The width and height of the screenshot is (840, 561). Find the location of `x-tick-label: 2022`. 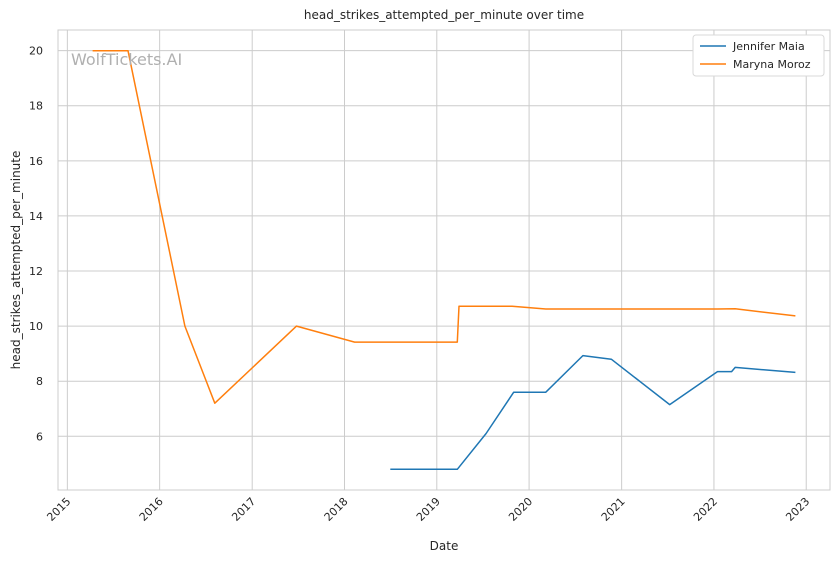

x-tick-label: 2022 is located at coordinates (705, 509).